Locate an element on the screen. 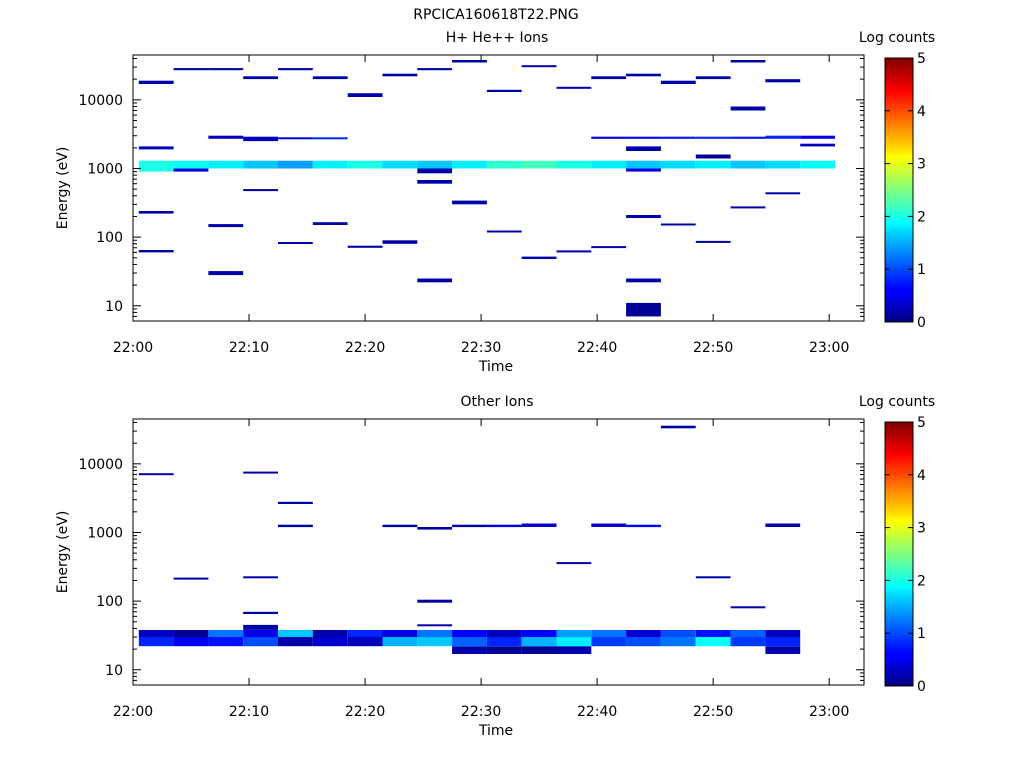 This screenshot has width=1024, height=768. y-tick-labels: 10 100 1000 10000 is located at coordinates (100, 568).